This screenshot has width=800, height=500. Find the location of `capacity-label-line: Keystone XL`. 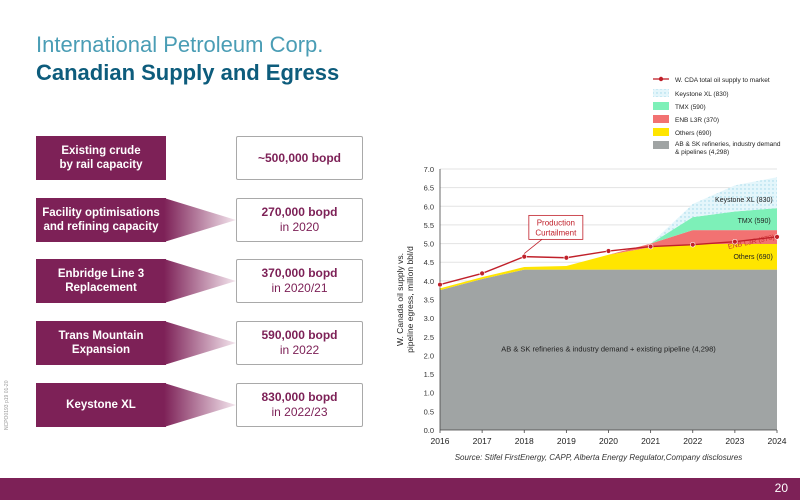

capacity-label-line: Keystone XL is located at coordinates (101, 404).